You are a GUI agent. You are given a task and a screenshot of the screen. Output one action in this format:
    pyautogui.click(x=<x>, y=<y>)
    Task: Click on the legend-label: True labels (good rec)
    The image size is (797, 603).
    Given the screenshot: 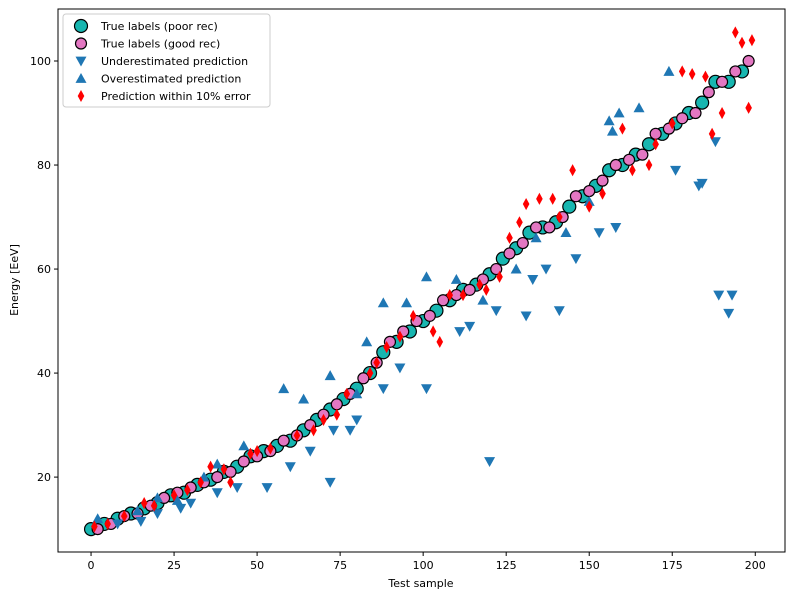 What is the action you would take?
    pyautogui.click(x=160, y=44)
    